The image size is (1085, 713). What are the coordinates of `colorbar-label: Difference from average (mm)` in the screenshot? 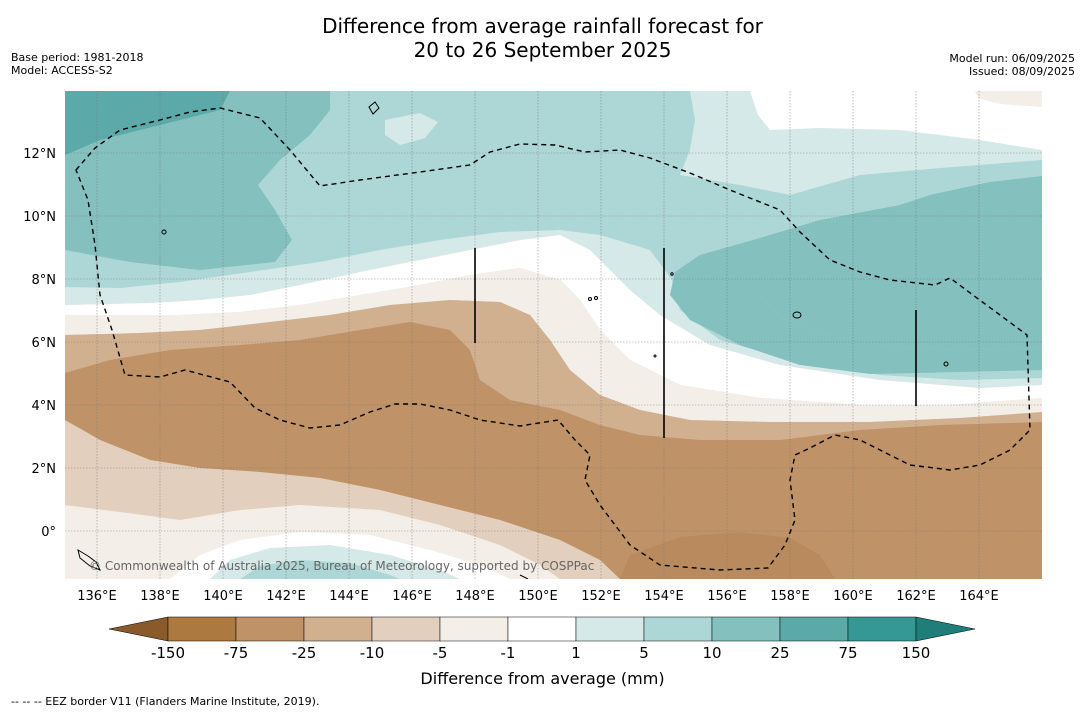 It's located at (542, 678).